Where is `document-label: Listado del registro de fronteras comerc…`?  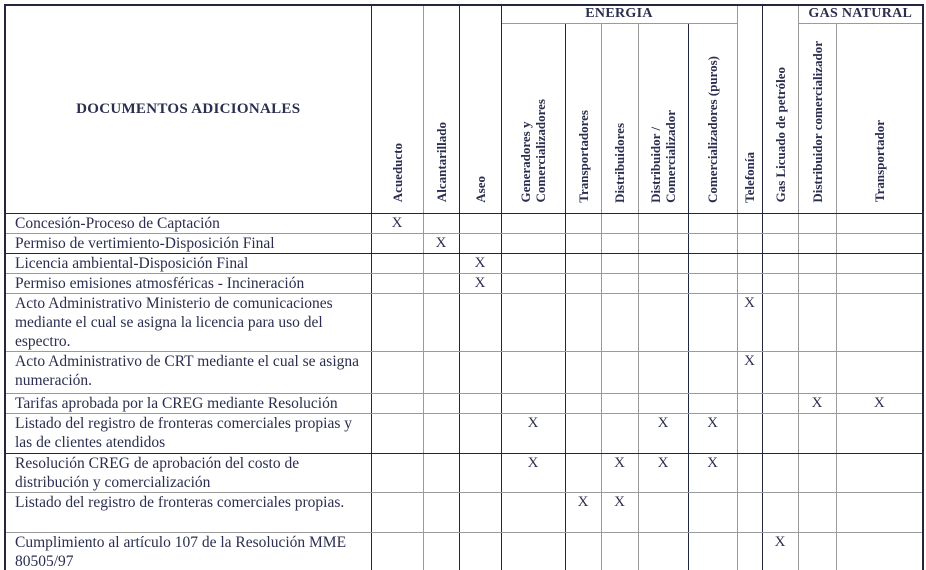
document-label: Listado del registro de fronteras comerc… is located at coordinates (188, 433).